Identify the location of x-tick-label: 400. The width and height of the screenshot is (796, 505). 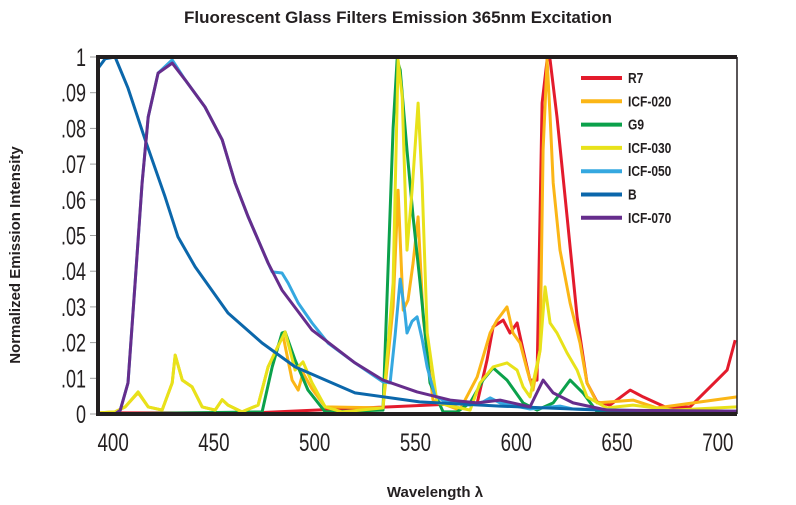
(112, 442).